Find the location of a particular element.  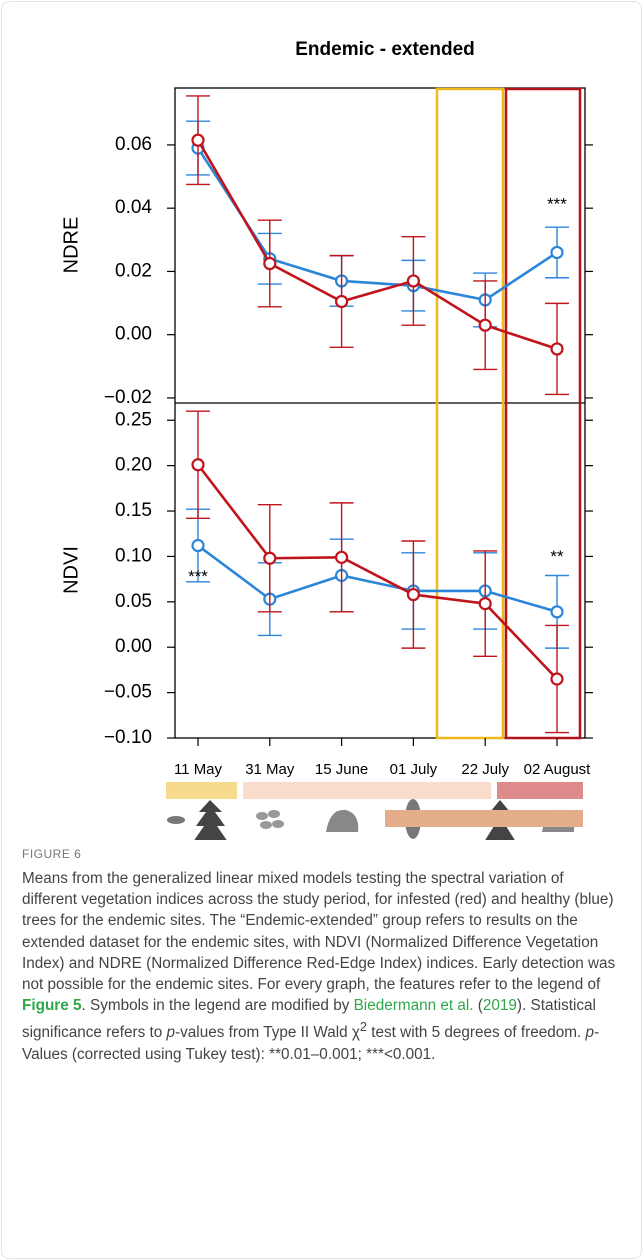

reference-link: 2019 is located at coordinates (499, 1006).